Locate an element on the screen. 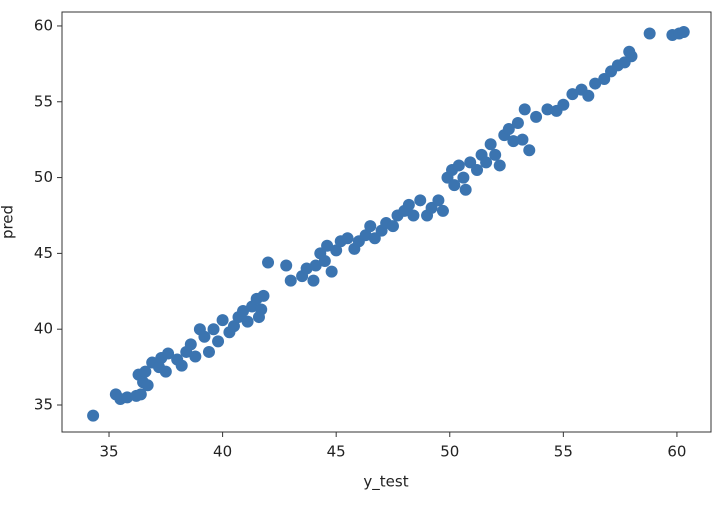 The image size is (726, 507). y-tick-label: 55 is located at coordinates (43, 101).